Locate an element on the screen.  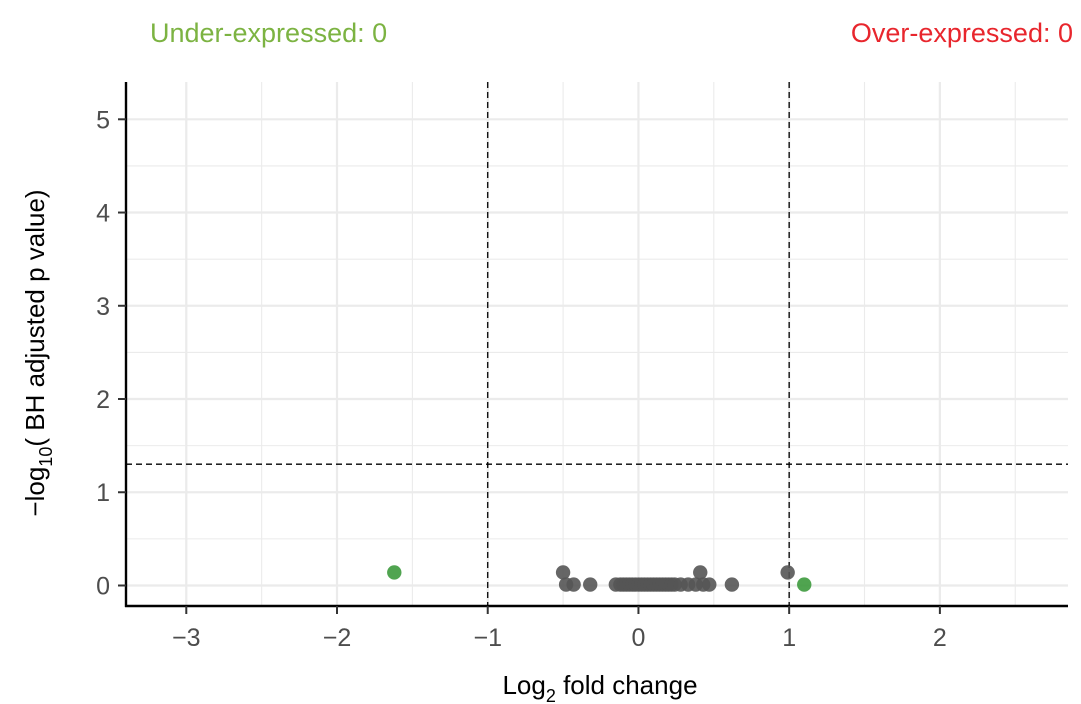
y-tick-label: 4 is located at coordinates (103, 214).